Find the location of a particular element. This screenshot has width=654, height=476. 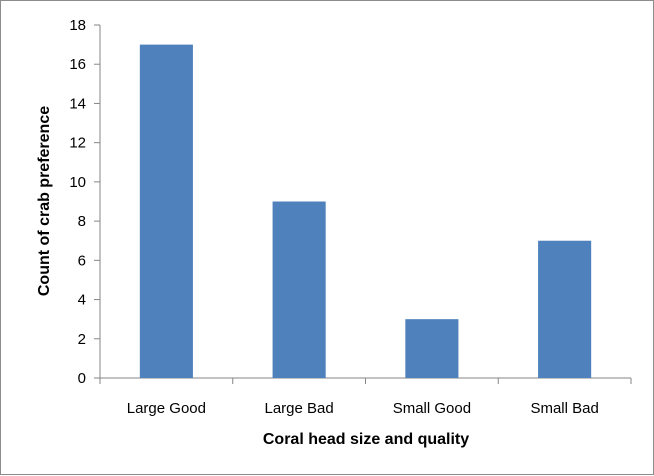

y-tick-label: 6 is located at coordinates (82, 260).